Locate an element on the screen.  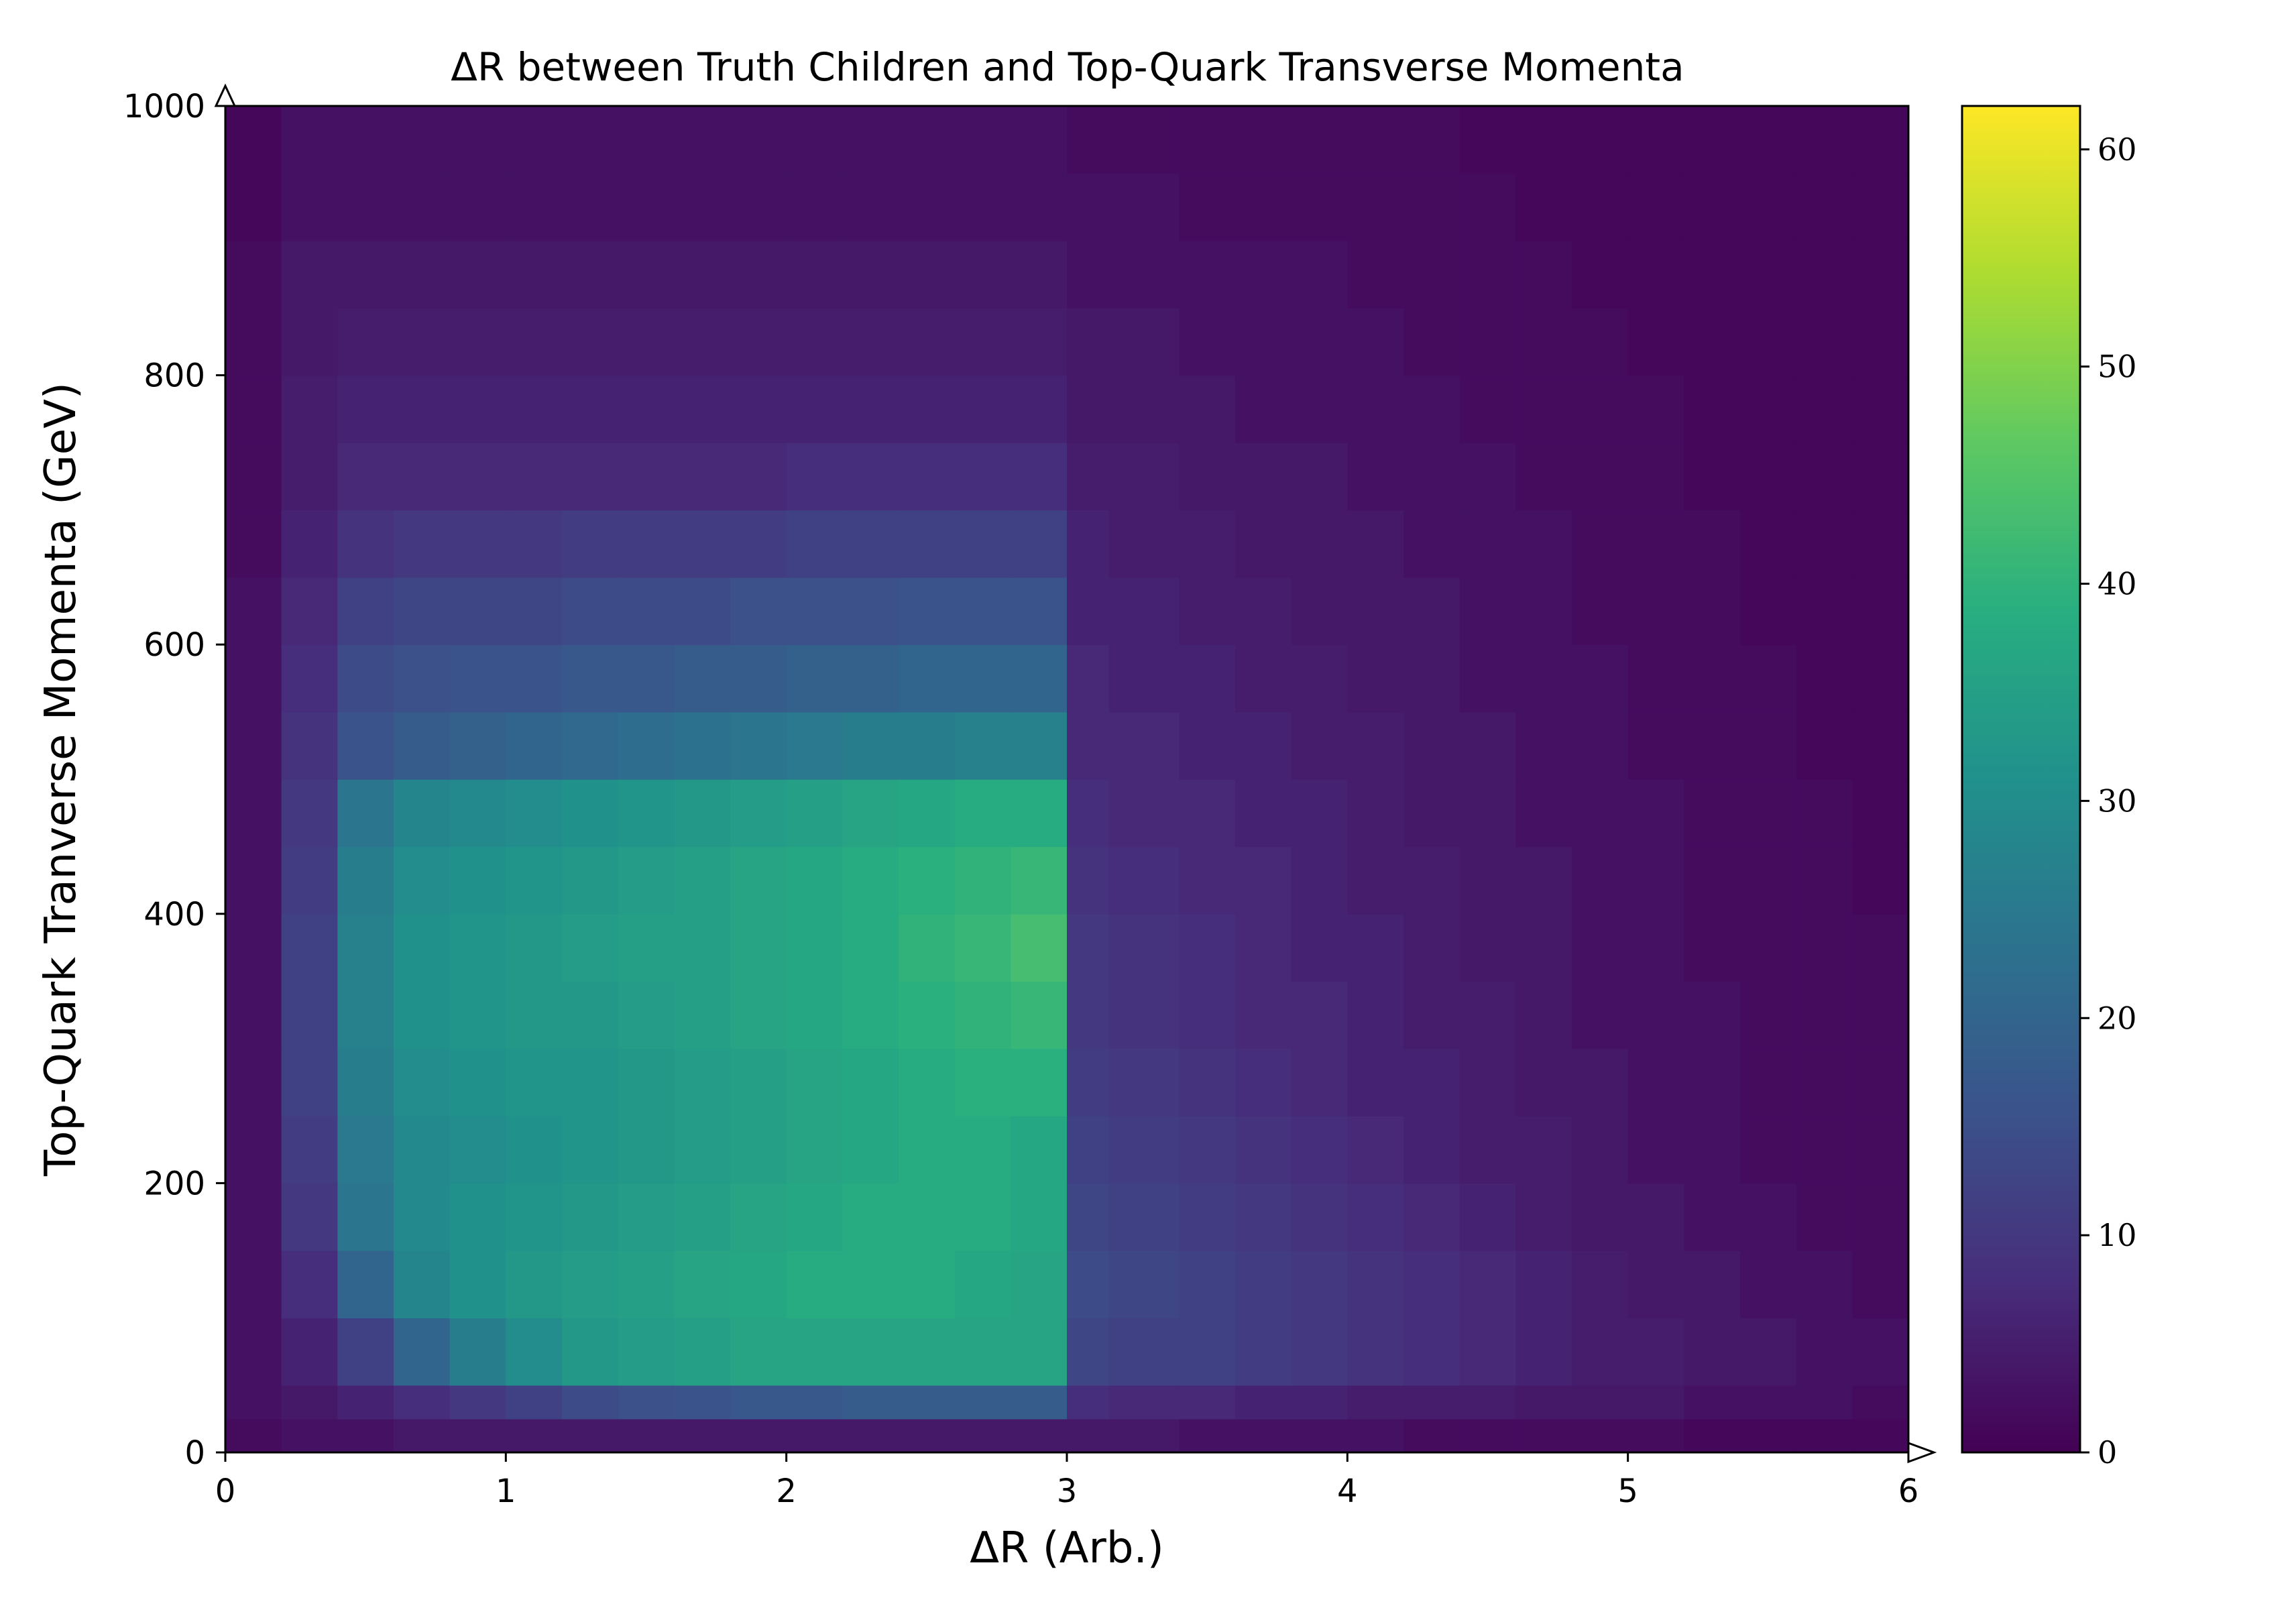
x-tick-label: 1 is located at coordinates (506, 1491).